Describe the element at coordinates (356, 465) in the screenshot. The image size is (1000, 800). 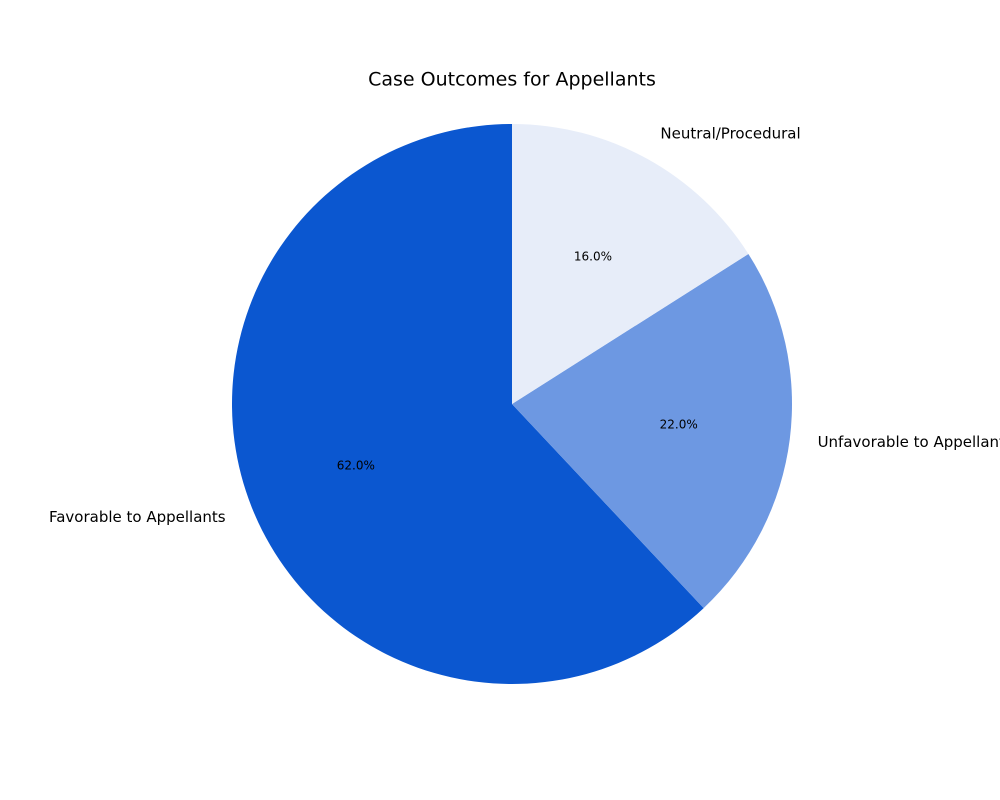
I see `value-label: 62.0%` at that location.